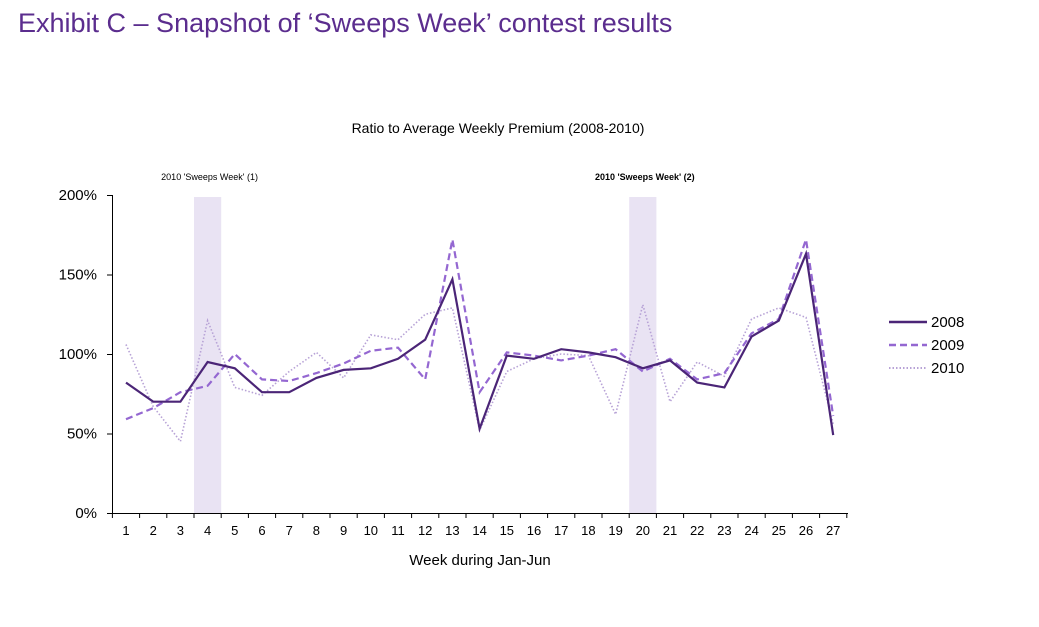  What do you see at coordinates (234, 530) in the screenshot?
I see `x-tick-label: 5` at bounding box center [234, 530].